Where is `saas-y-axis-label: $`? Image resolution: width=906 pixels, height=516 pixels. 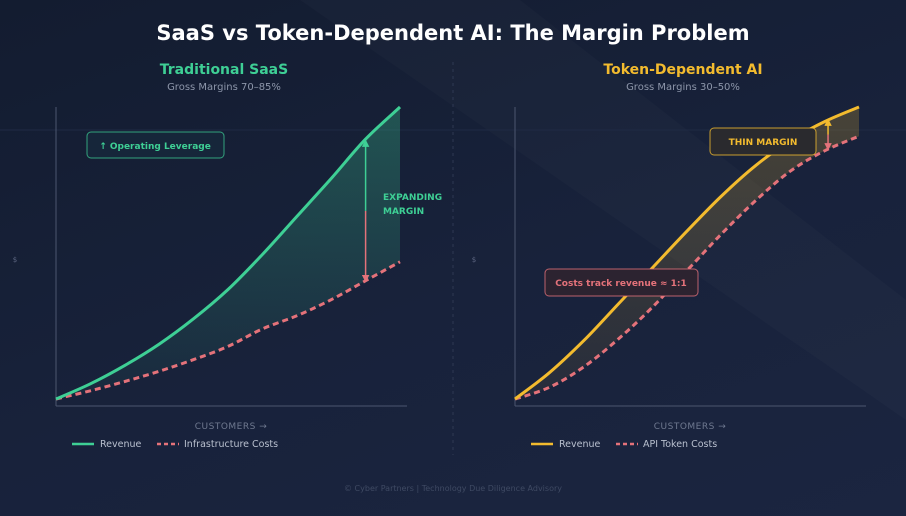 saas-y-axis-label: $ is located at coordinates (15, 260).